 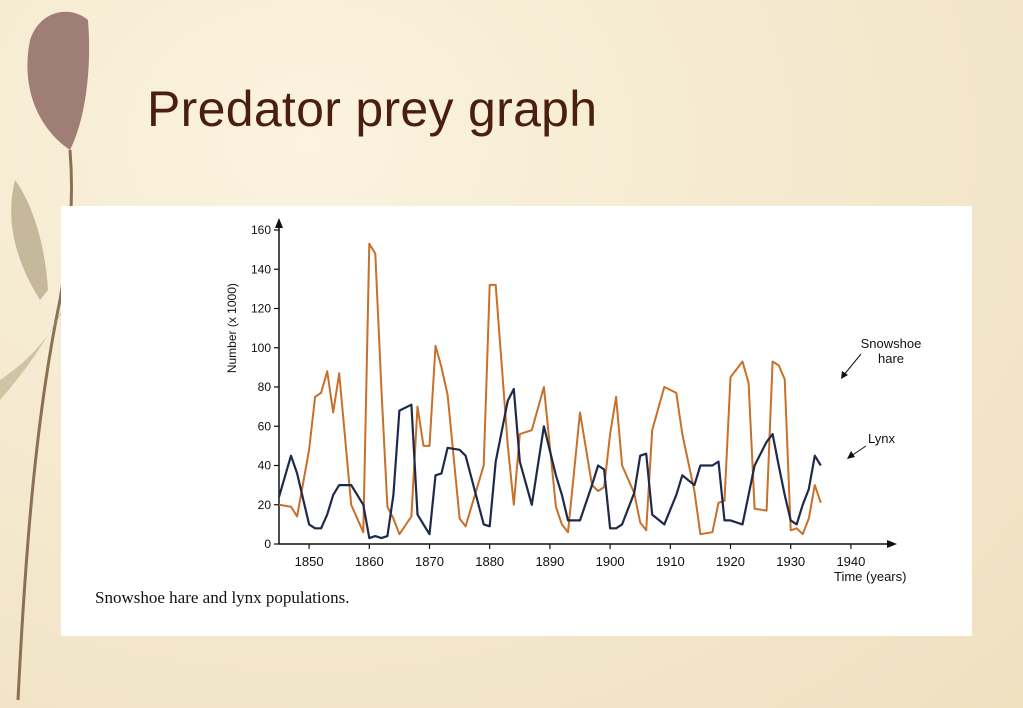 What do you see at coordinates (309, 561) in the screenshot?
I see `x-tick-label: 1850` at bounding box center [309, 561].